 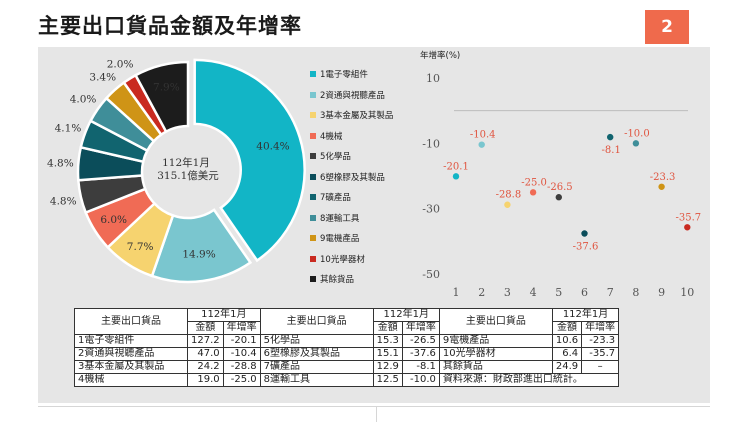 What do you see at coordinates (352, 177) in the screenshot?
I see `legend-label: 6塑橡膠及其製品` at bounding box center [352, 177].